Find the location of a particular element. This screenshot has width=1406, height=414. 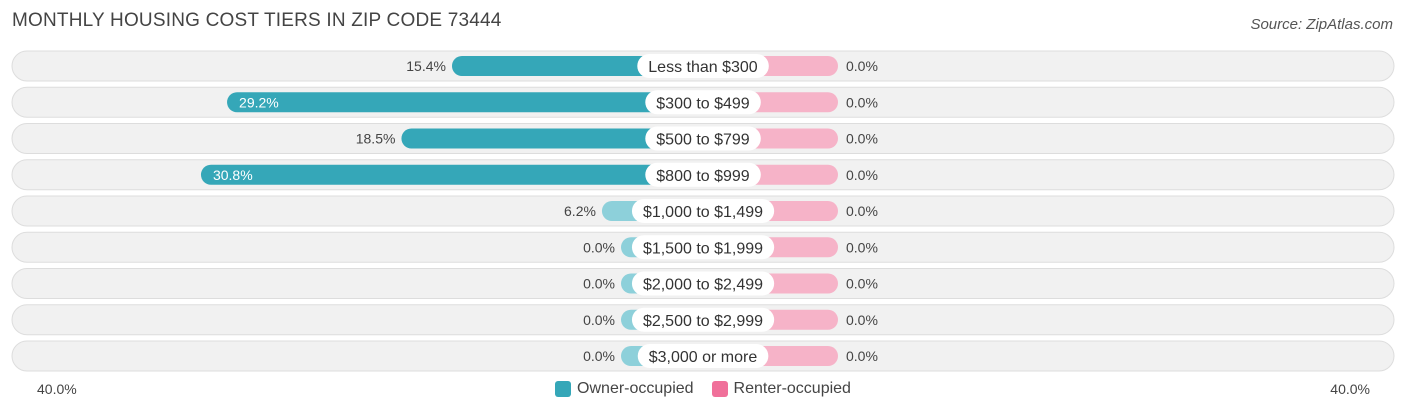

owner-value-label: 6.2% is located at coordinates (580, 211).